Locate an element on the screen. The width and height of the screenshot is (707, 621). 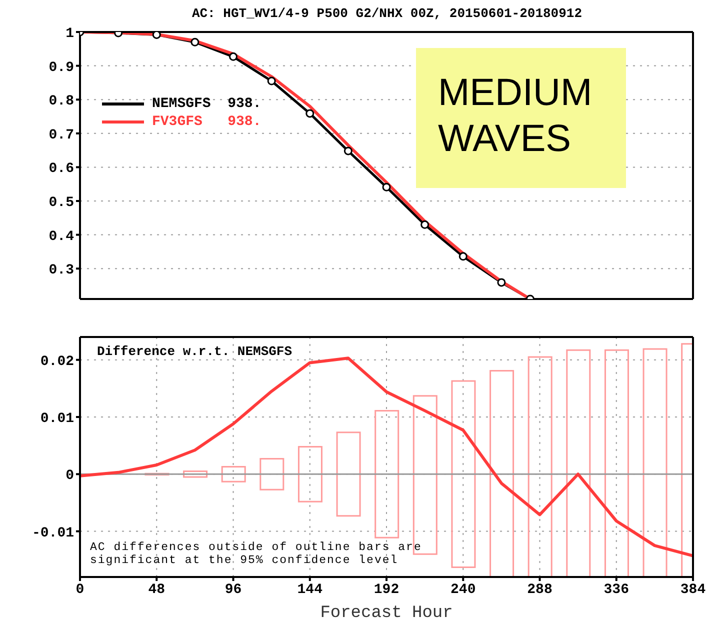
y-tick-label: 0.6 is located at coordinates (61, 169).